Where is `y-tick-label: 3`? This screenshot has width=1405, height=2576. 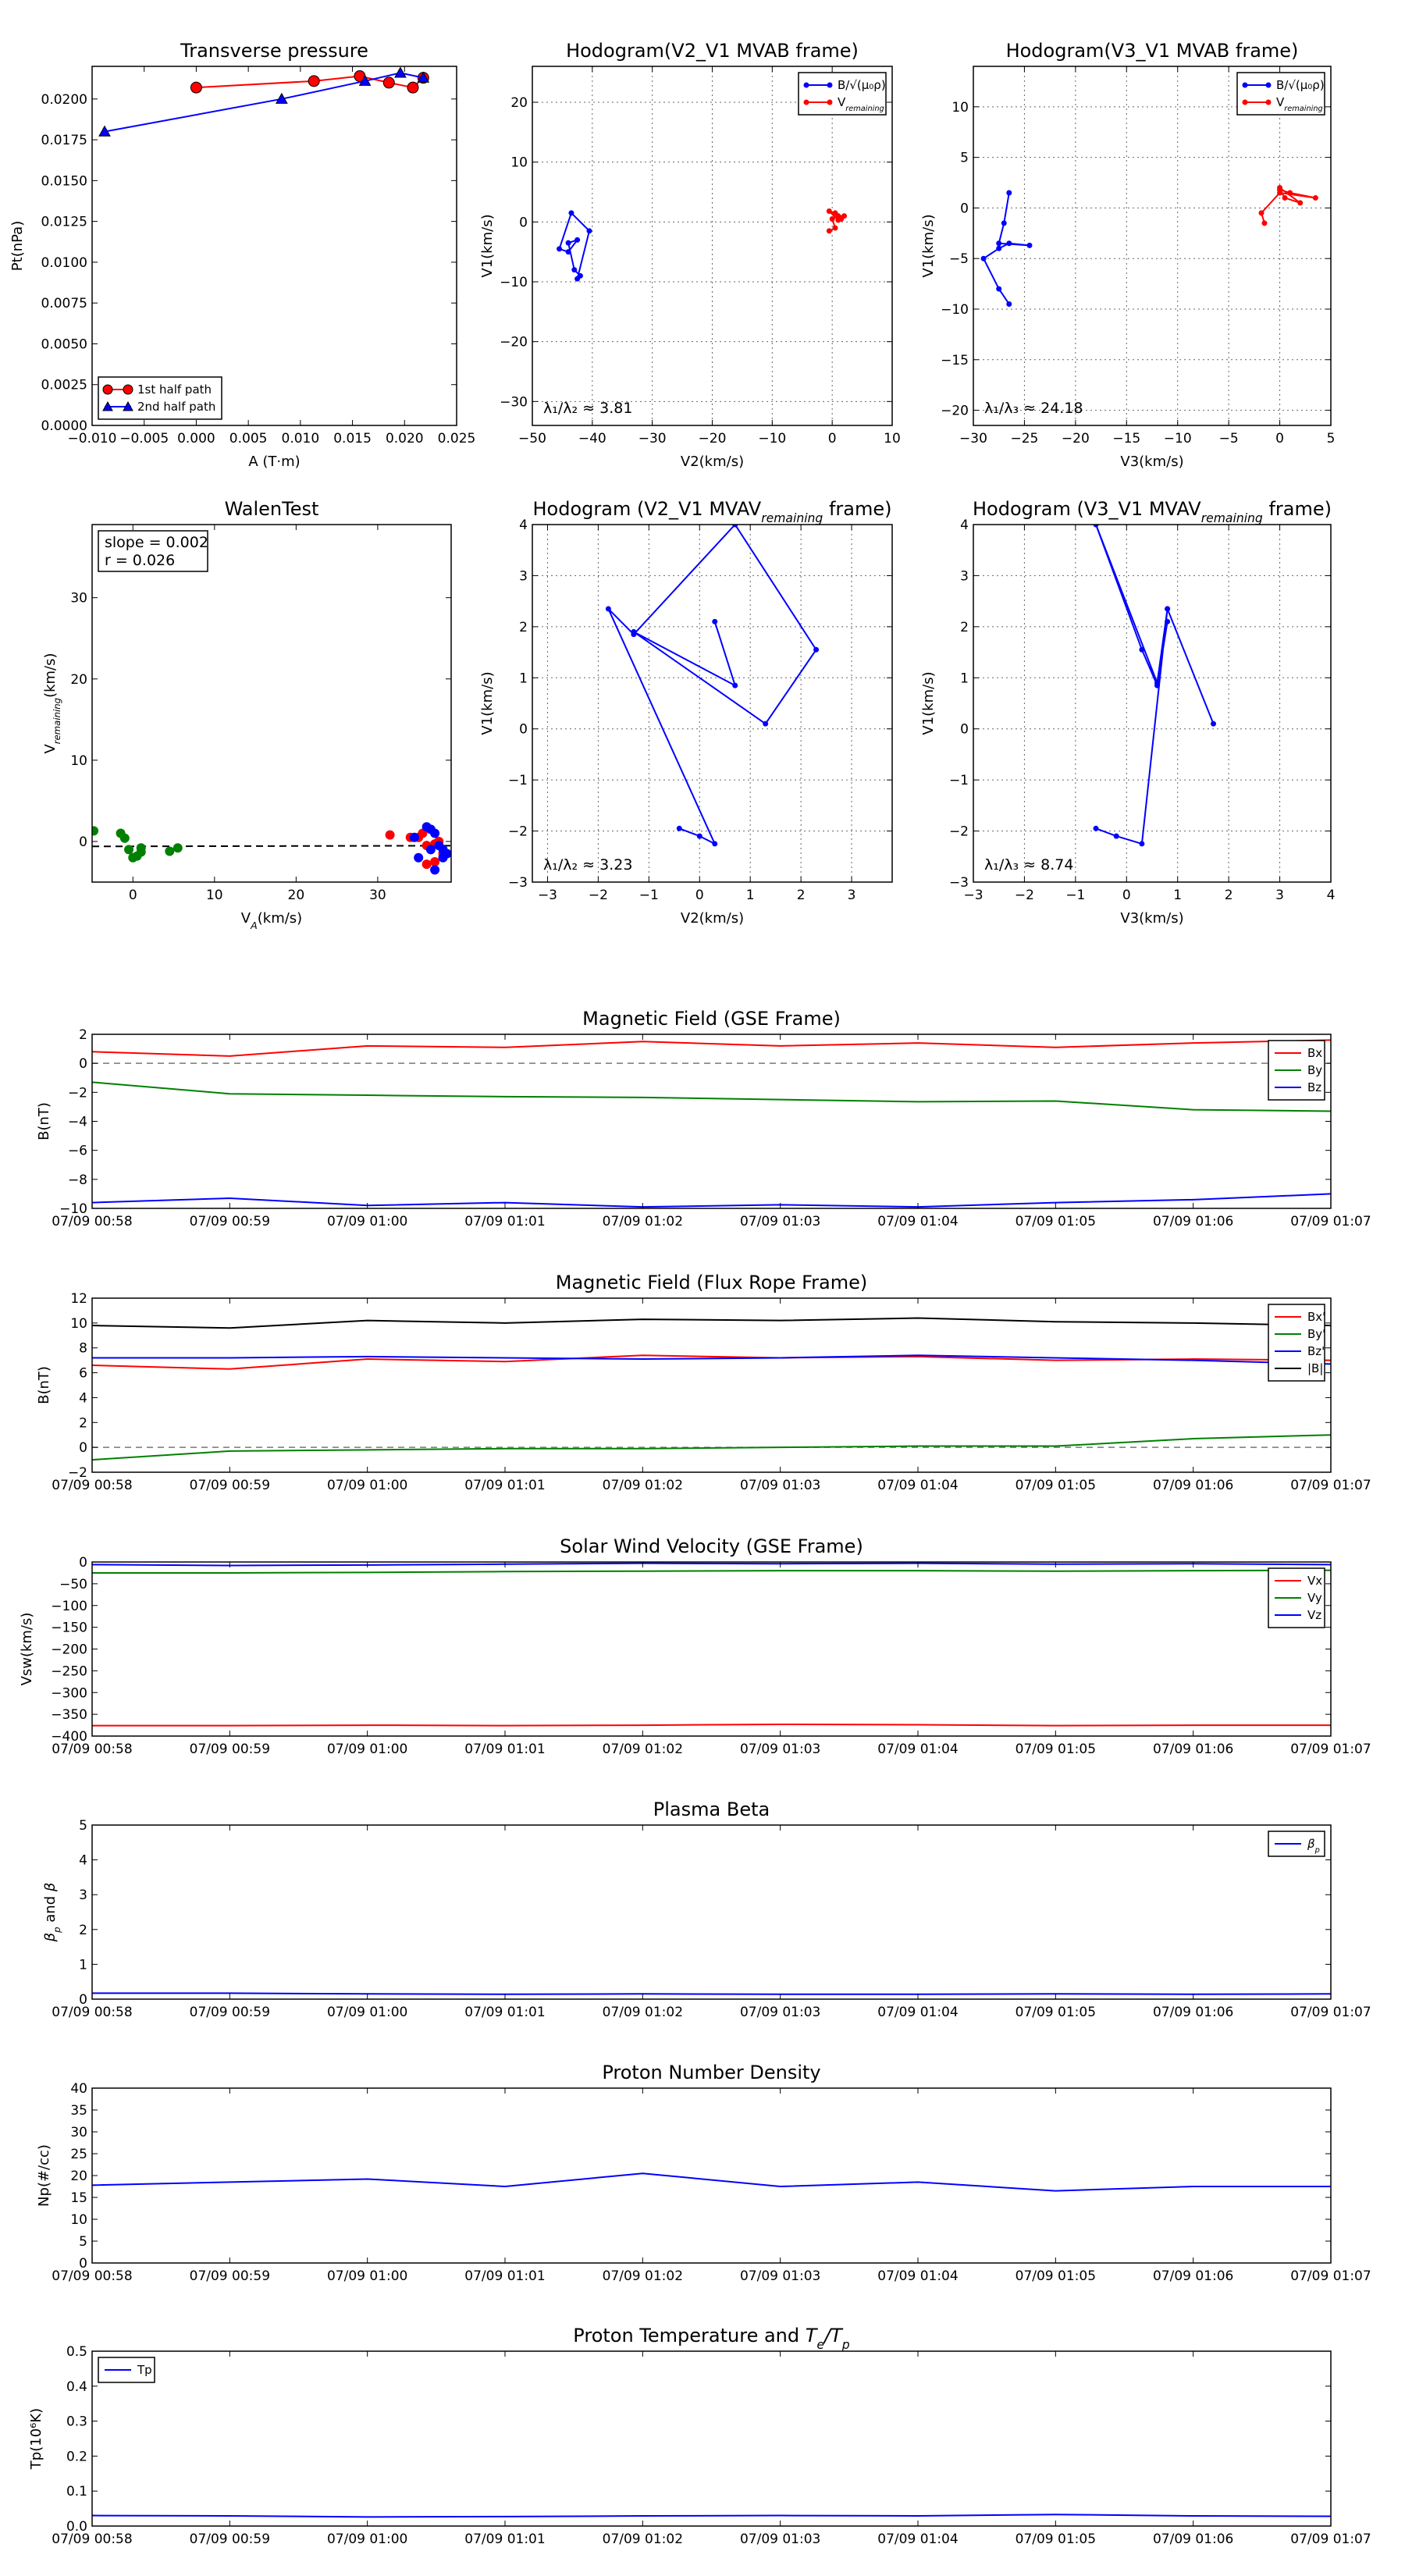 y-tick-label: 3 is located at coordinates (964, 576).